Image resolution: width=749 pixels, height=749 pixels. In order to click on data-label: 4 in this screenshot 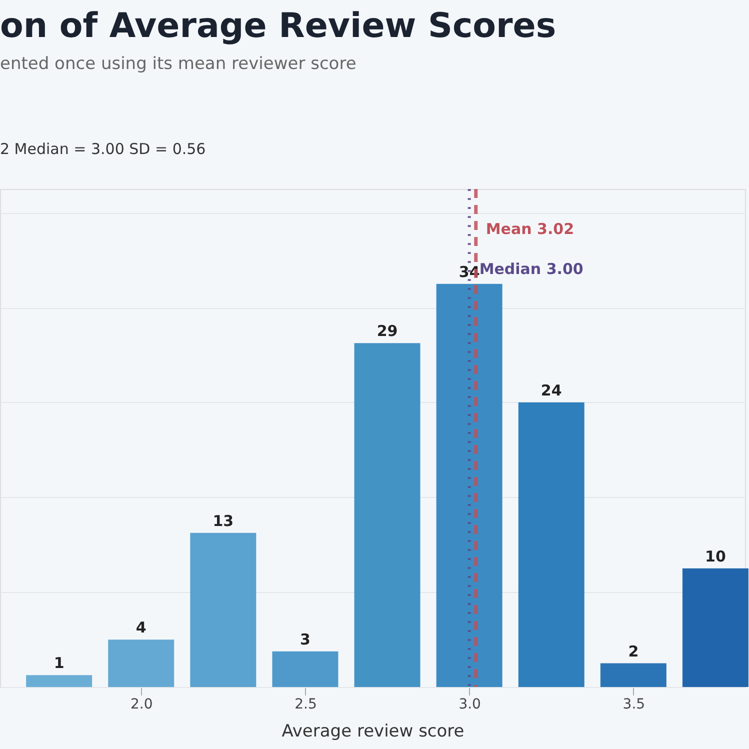, I will do `click(141, 627)`.